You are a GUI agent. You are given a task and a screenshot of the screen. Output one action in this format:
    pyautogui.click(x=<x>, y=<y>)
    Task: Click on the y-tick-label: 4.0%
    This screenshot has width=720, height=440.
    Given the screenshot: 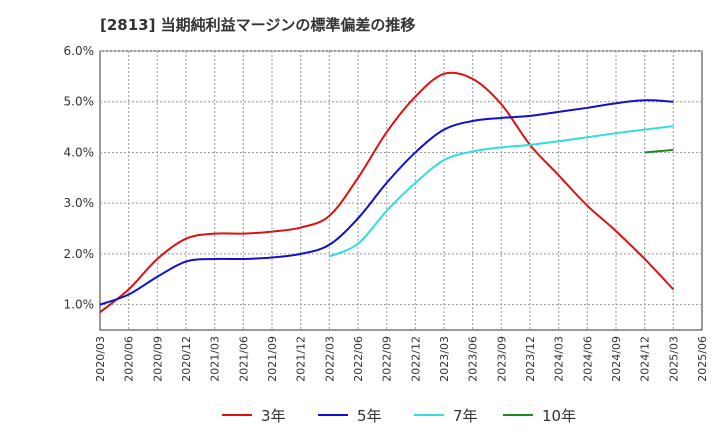 What is the action you would take?
    pyautogui.click(x=79, y=152)
    